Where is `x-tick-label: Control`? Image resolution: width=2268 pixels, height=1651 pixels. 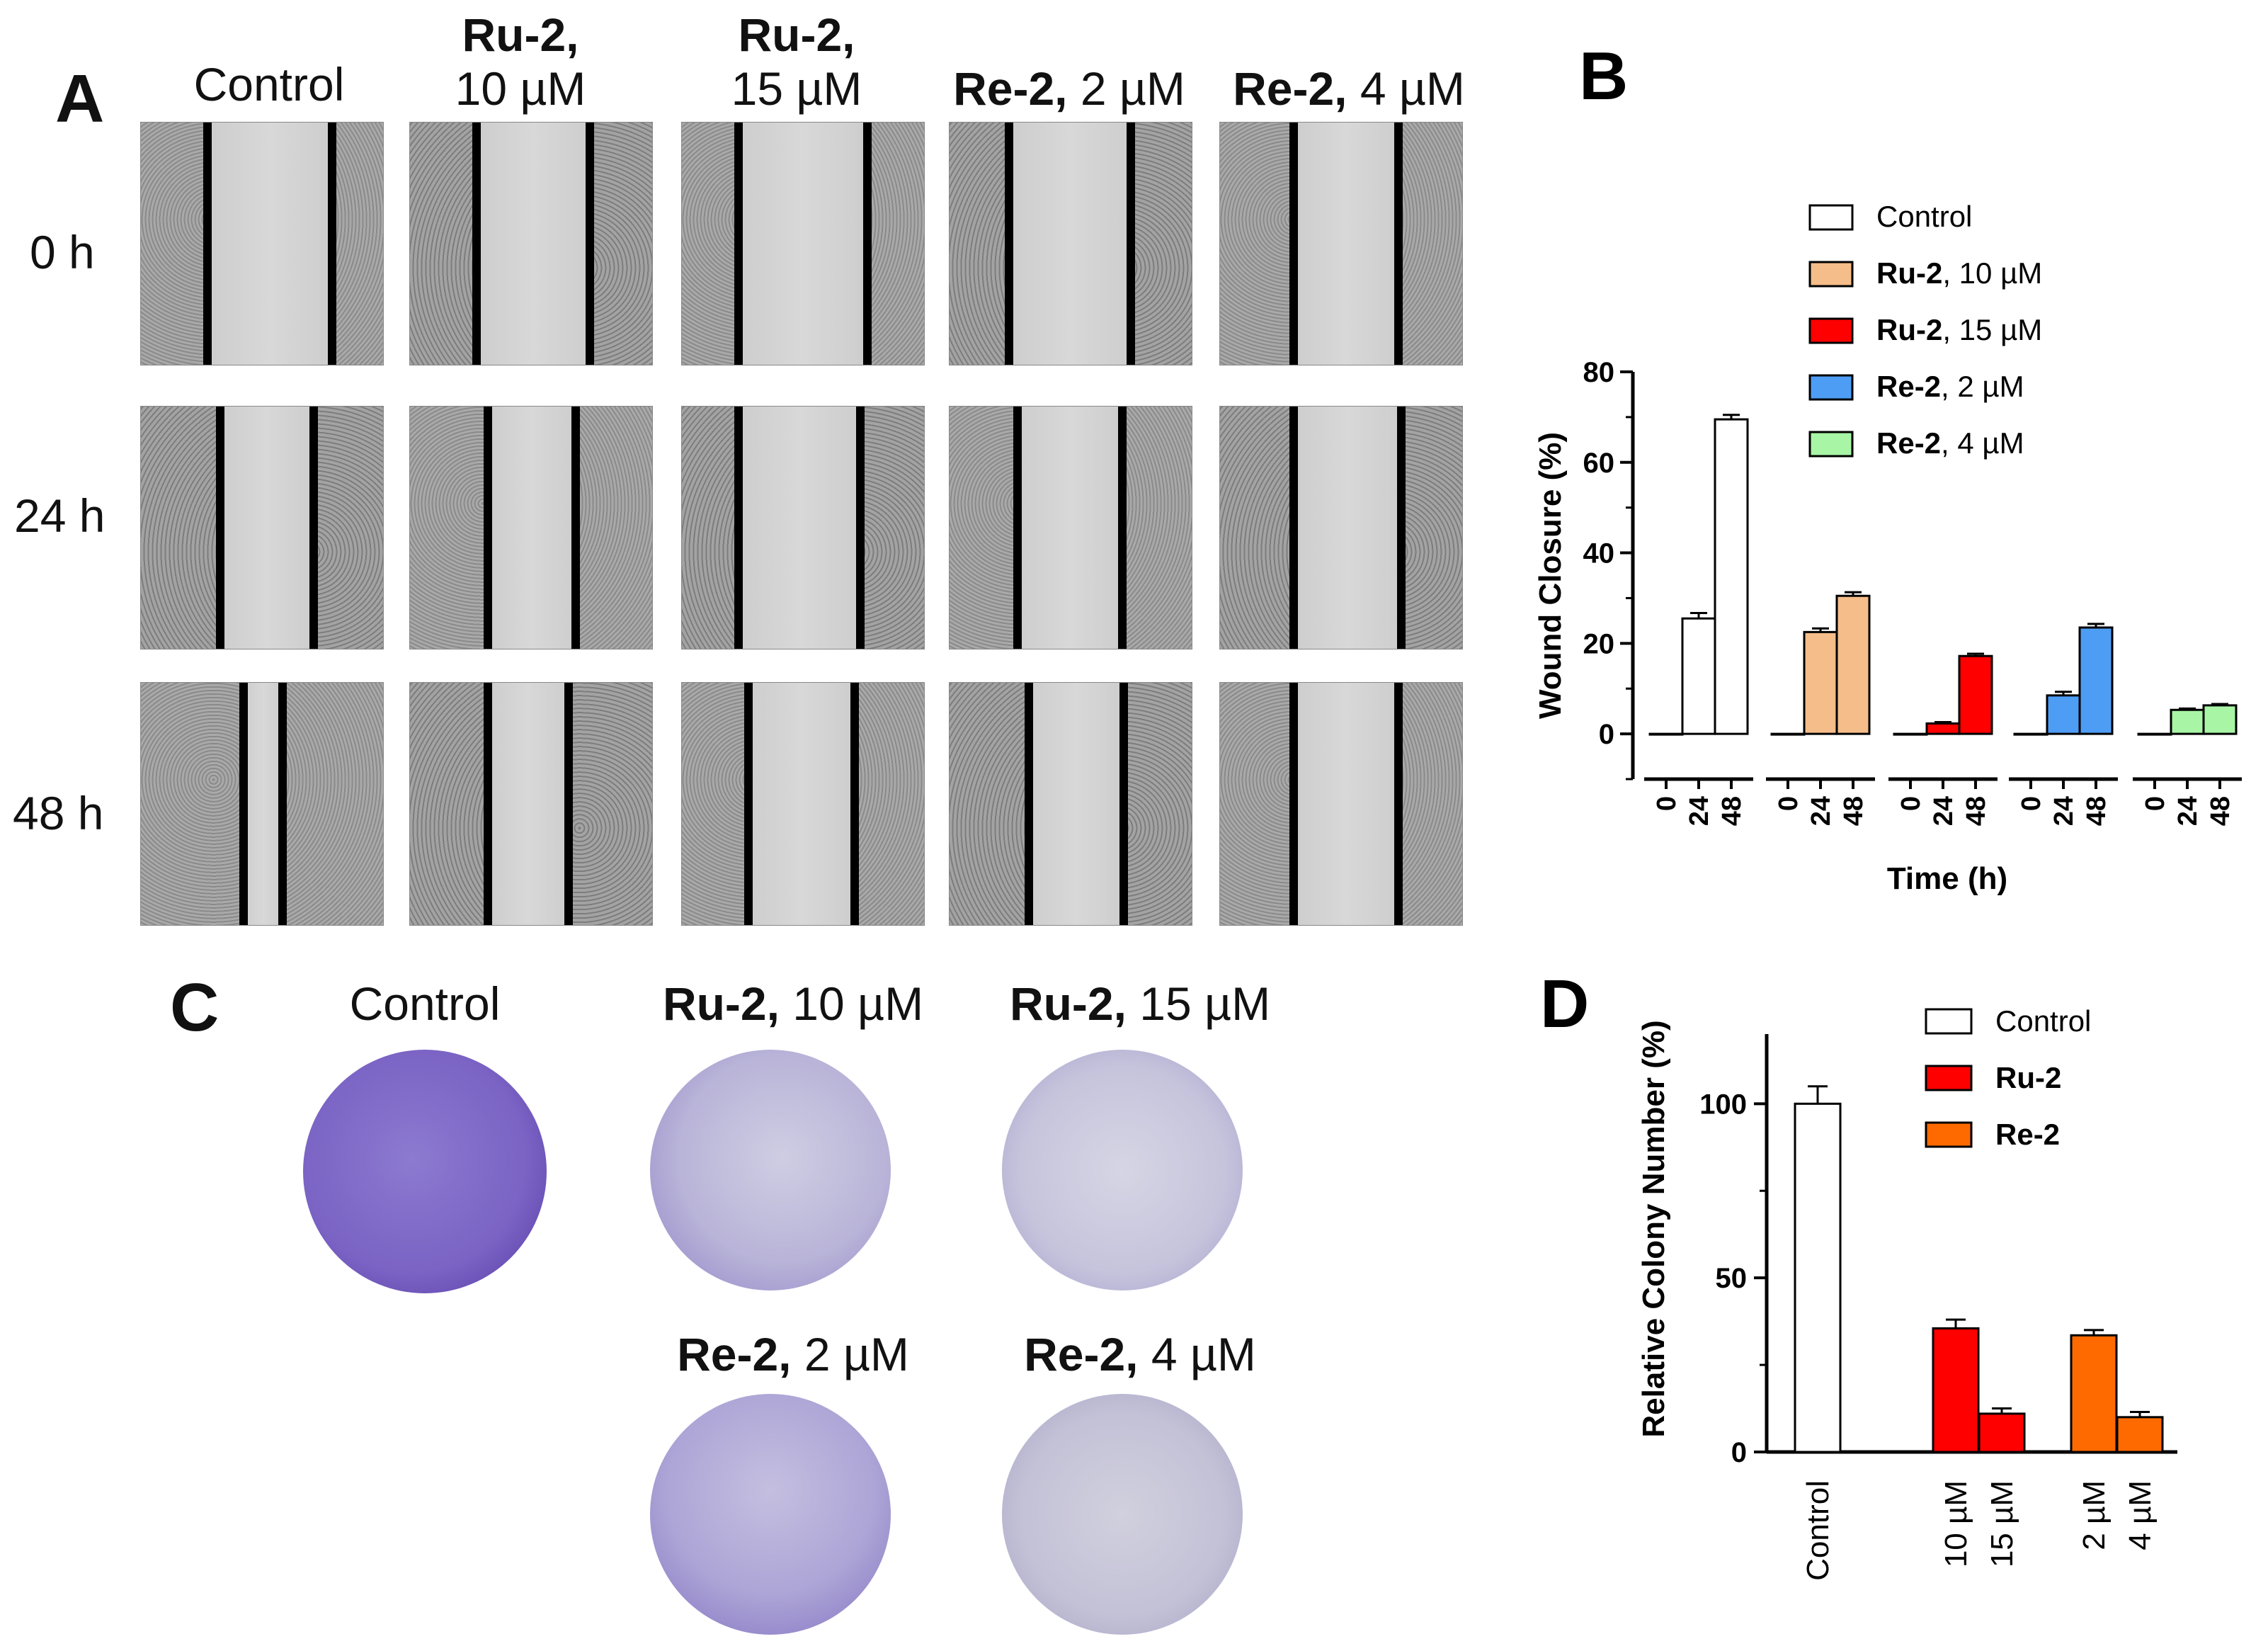
x-tick-label: Control is located at coordinates (1818, 1530).